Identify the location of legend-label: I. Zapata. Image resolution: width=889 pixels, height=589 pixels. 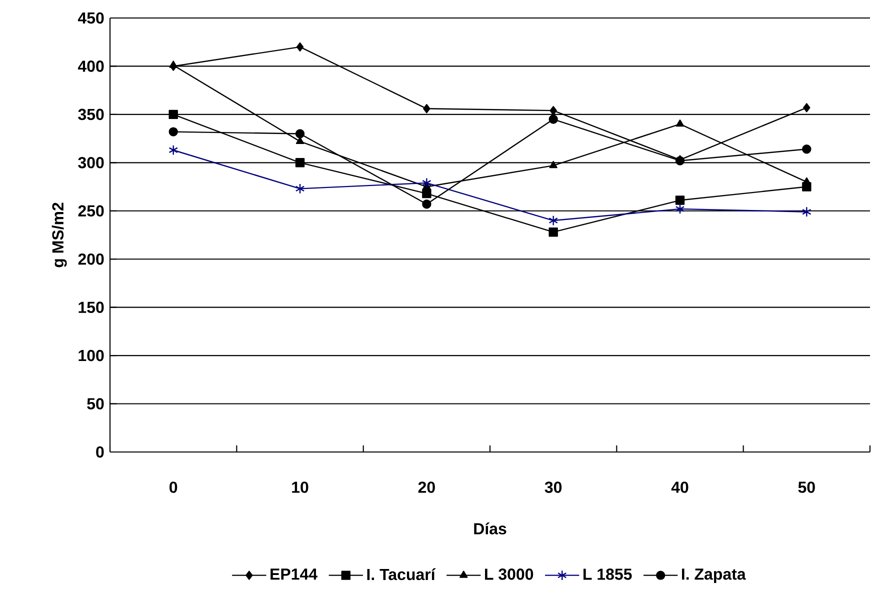
(714, 575).